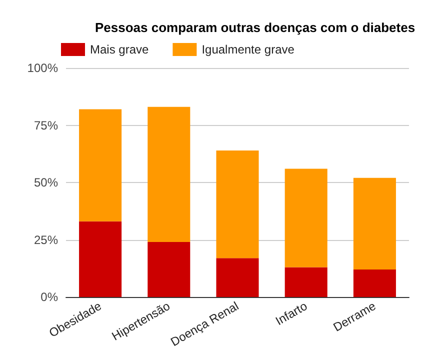 The width and height of the screenshot is (437, 363). Describe the element at coordinates (120, 49) in the screenshot. I see `legend-label: Mais grave` at that location.